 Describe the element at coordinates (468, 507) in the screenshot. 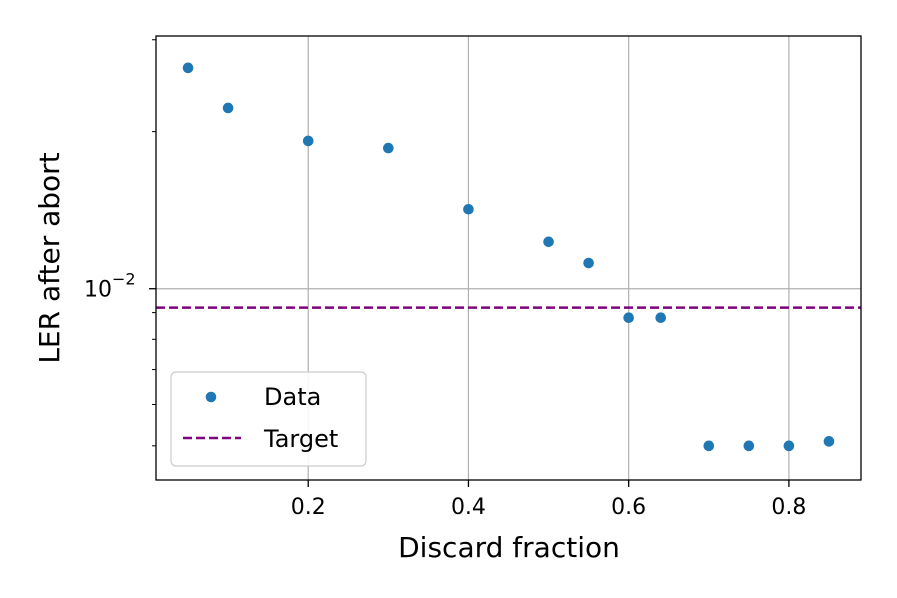

I see `x-tick-label: 0.4` at that location.